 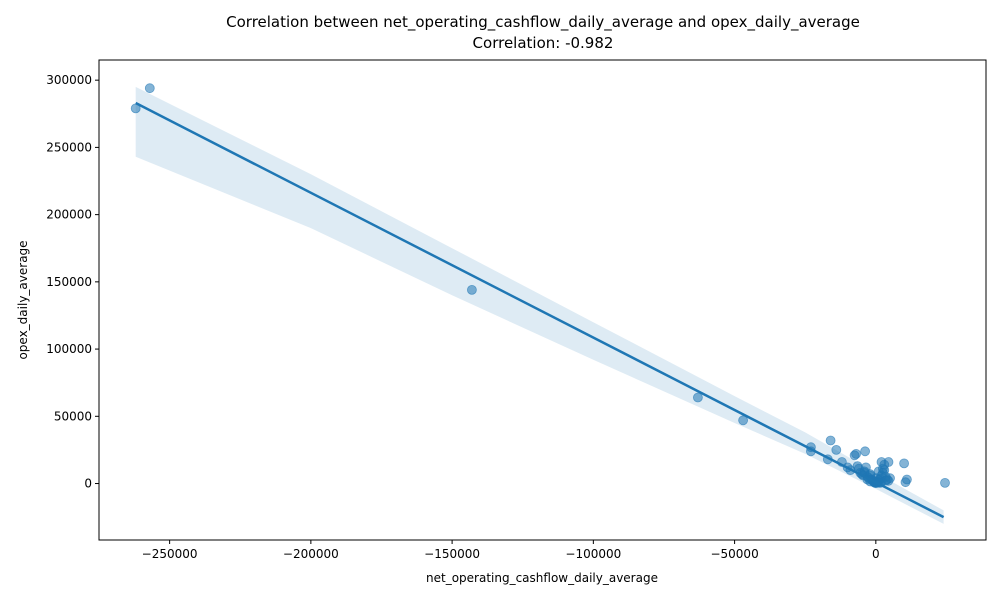 What do you see at coordinates (88, 484) in the screenshot?
I see `y-tick-label: 0` at bounding box center [88, 484].